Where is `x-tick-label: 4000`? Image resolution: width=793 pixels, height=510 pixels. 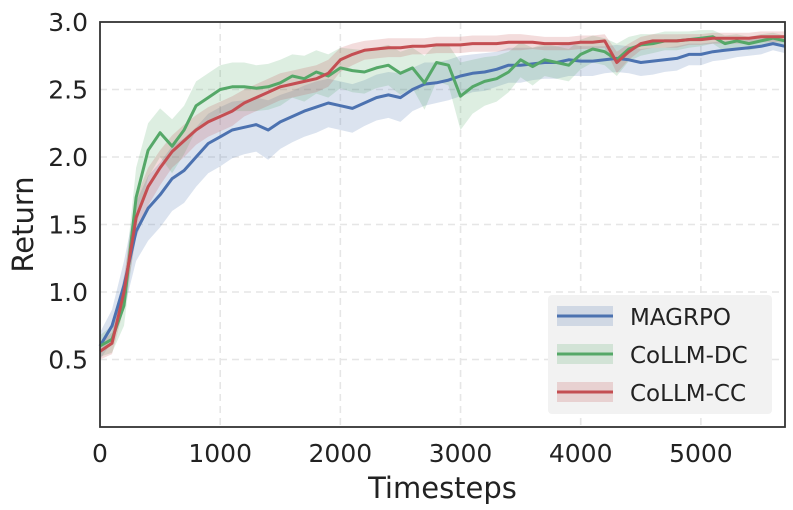
x-tick-label: 4000 is located at coordinates (581, 453).